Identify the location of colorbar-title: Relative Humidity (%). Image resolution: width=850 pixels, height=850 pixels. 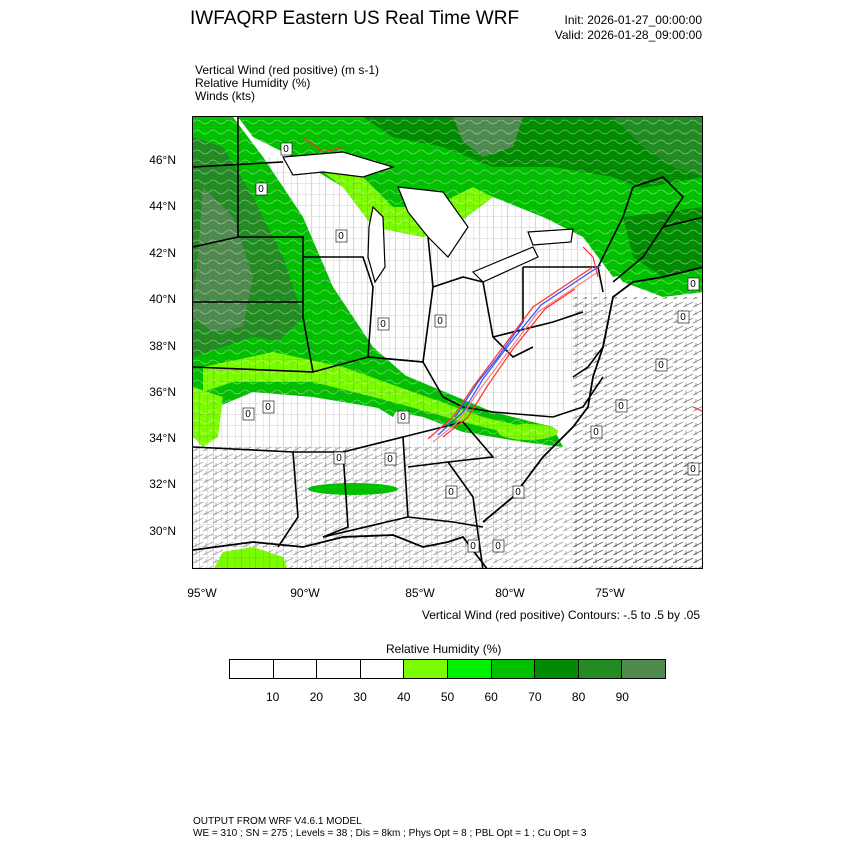
(444, 649).